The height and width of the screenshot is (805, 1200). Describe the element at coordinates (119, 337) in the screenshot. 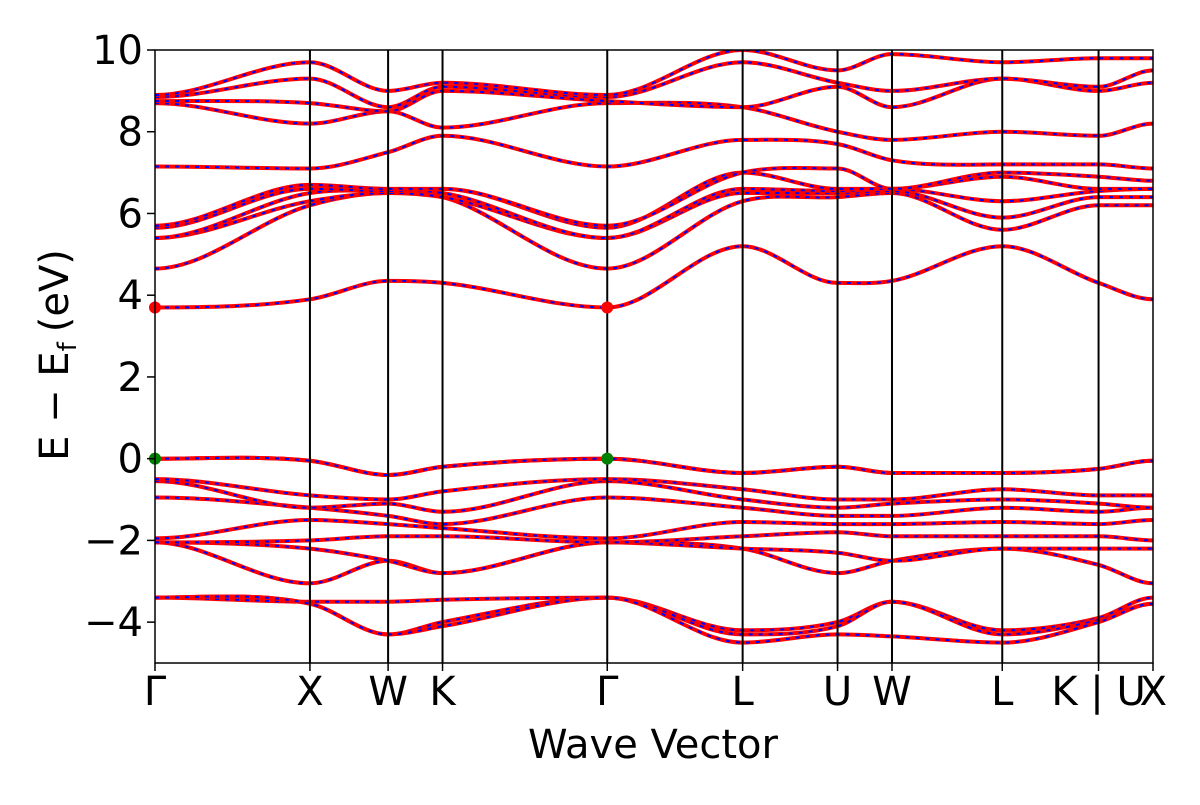

I see `y-axis-ticks: −4 −2 0 2 4 6 8 10` at that location.